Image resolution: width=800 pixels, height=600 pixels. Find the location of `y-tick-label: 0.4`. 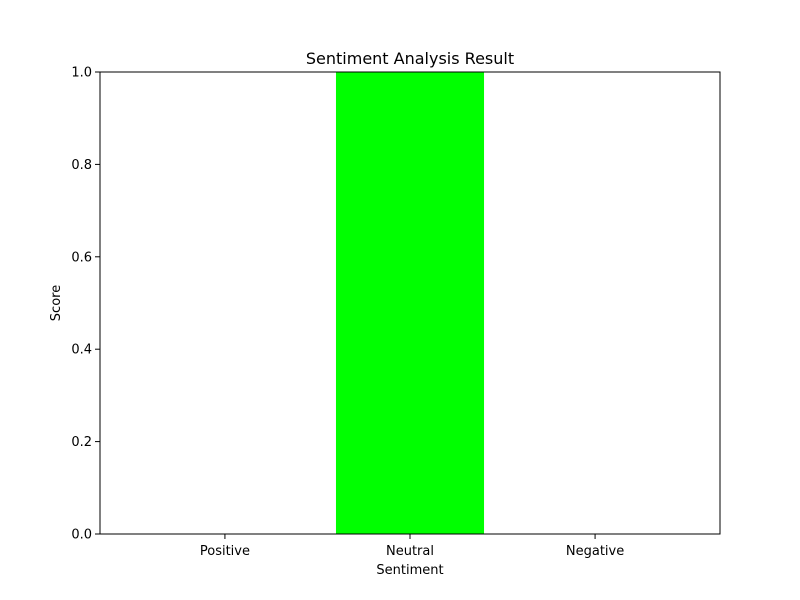

y-tick-label: 0.4 is located at coordinates (81, 350).